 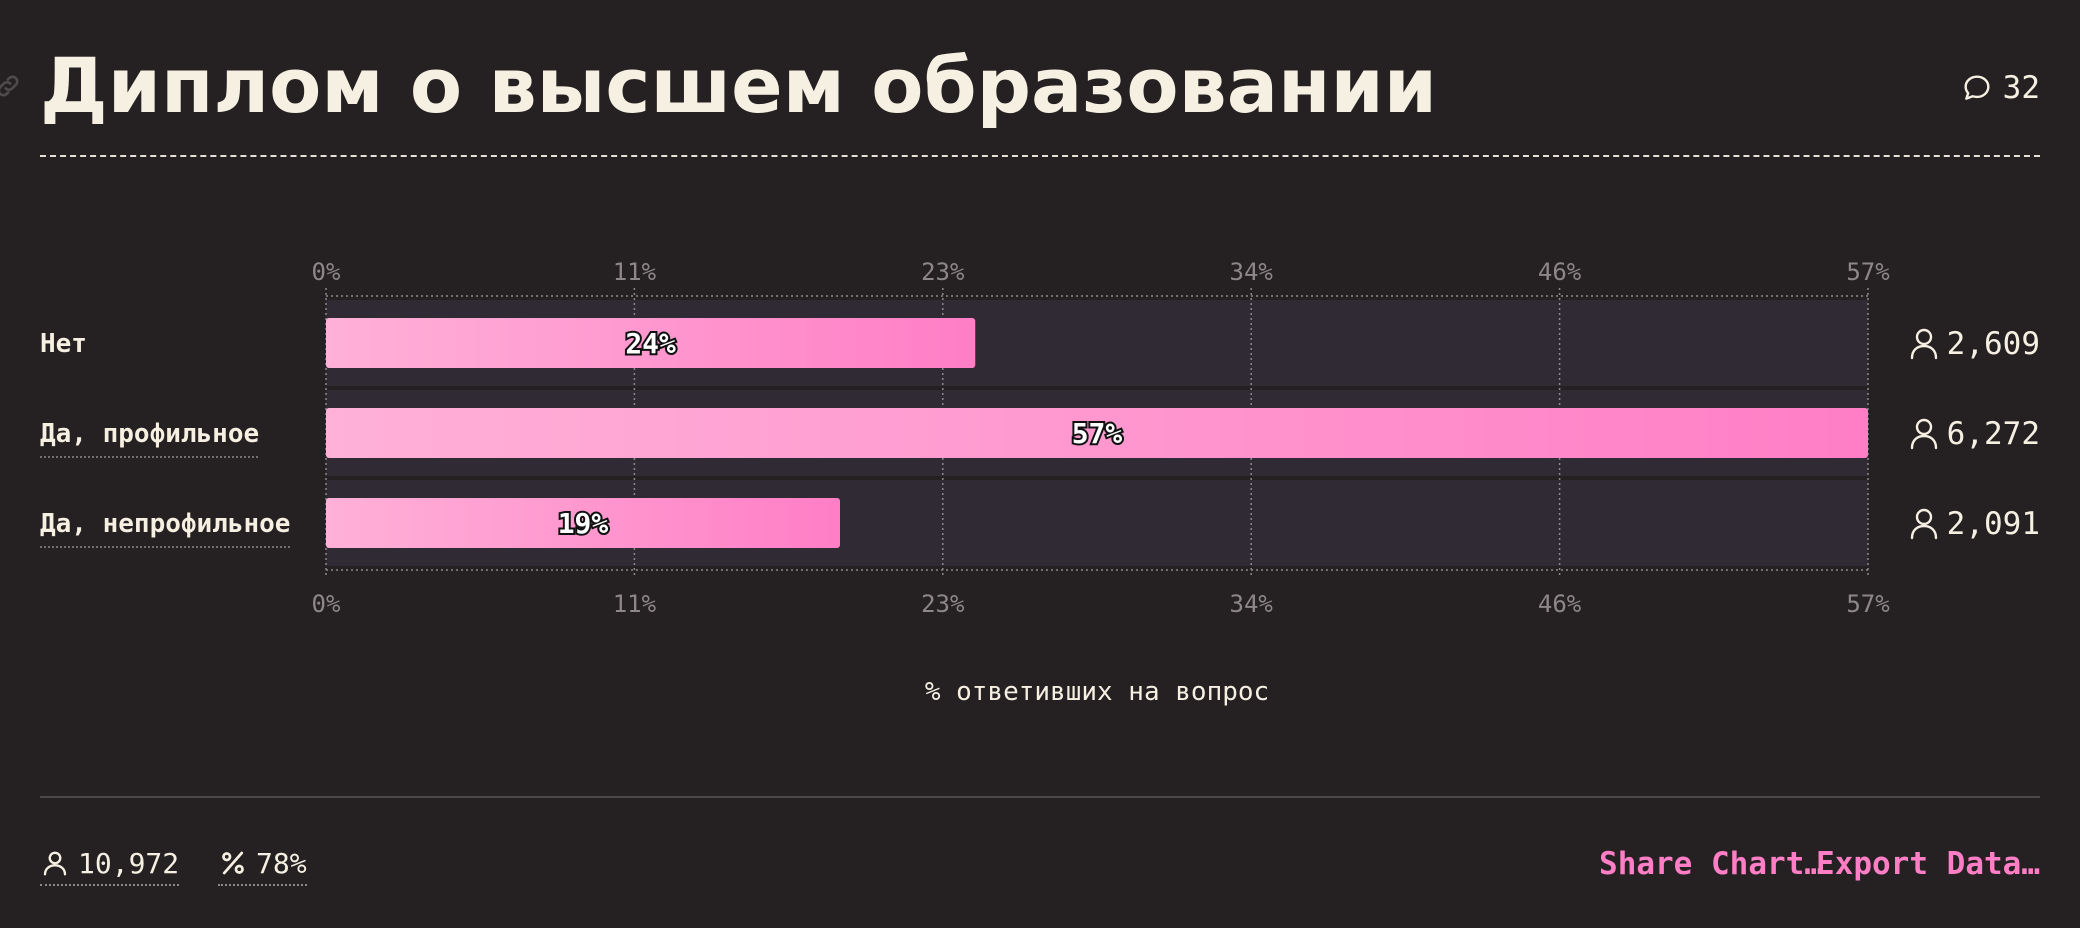 I want to click on percent-answered: 78%, so click(x=262, y=864).